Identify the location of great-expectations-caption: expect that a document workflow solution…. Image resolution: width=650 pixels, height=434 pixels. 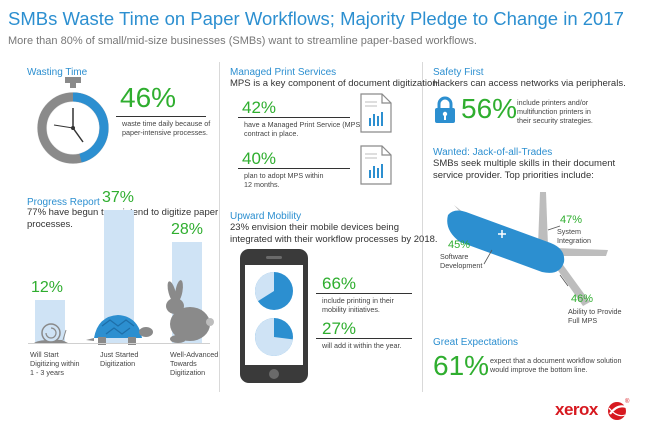
(556, 365).